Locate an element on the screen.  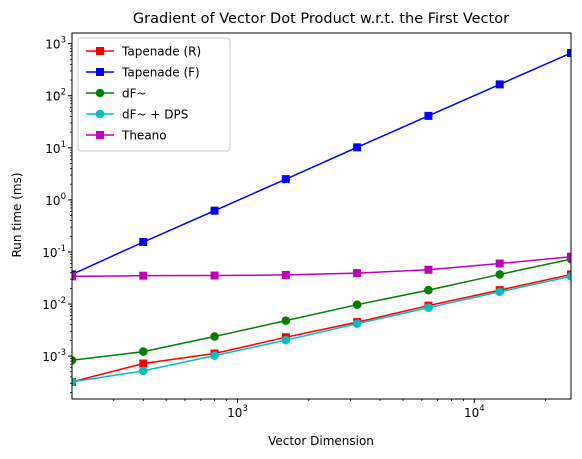
legend-label: dF~ + DPS is located at coordinates (155, 115).